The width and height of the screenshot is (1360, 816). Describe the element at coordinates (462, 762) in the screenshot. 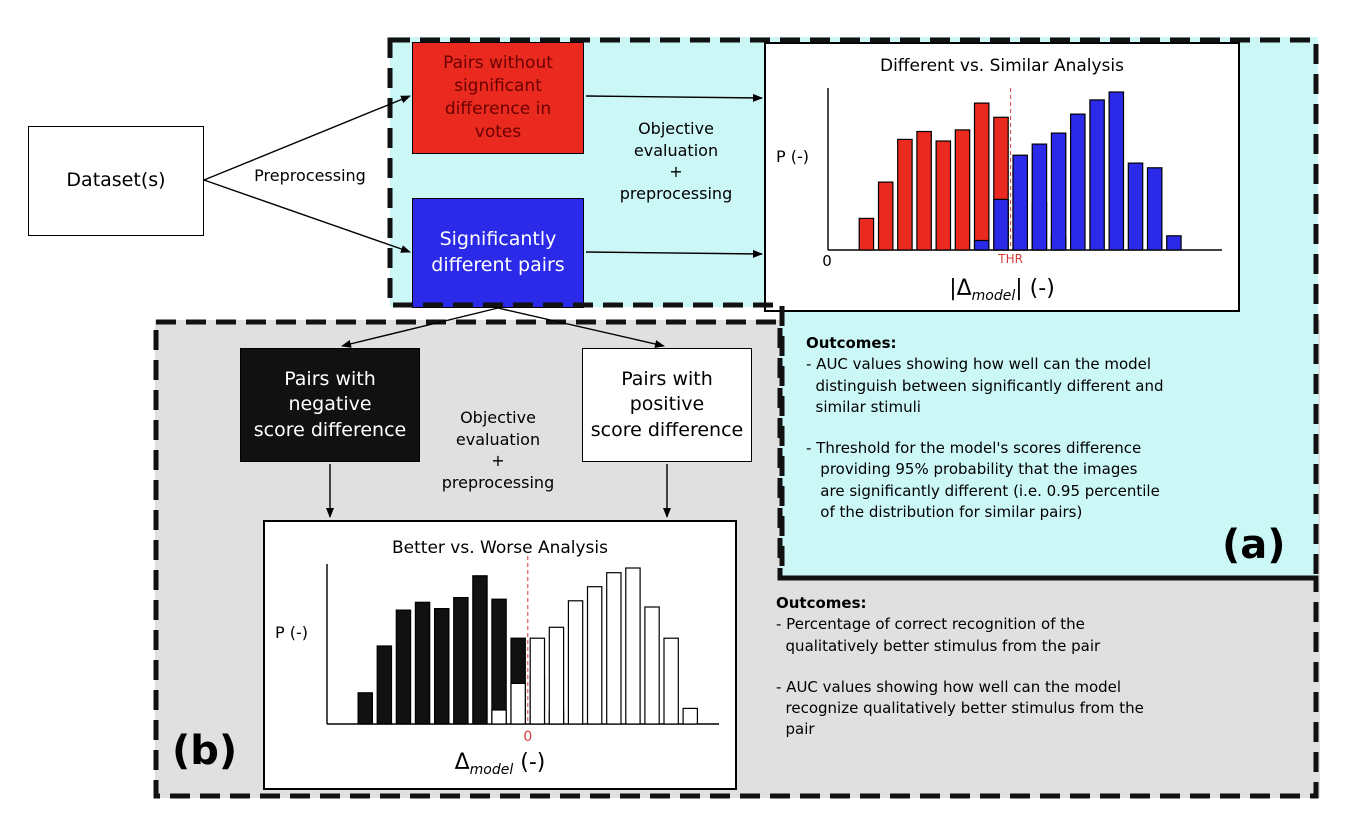

I see `chart-b-xlabel-main: Δ` at that location.